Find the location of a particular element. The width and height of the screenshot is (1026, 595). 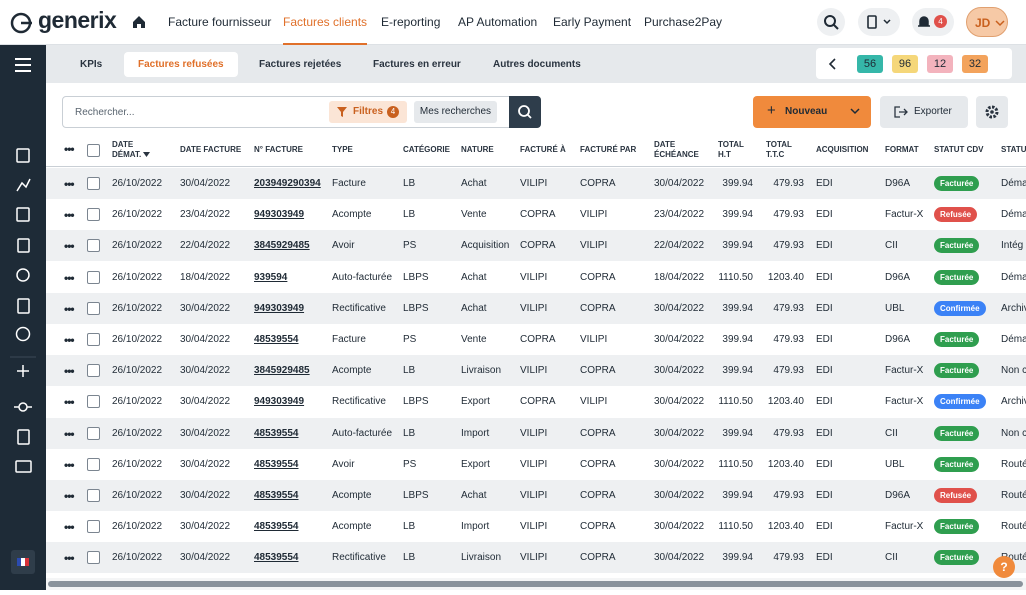

counter: 32 is located at coordinates (975, 64).